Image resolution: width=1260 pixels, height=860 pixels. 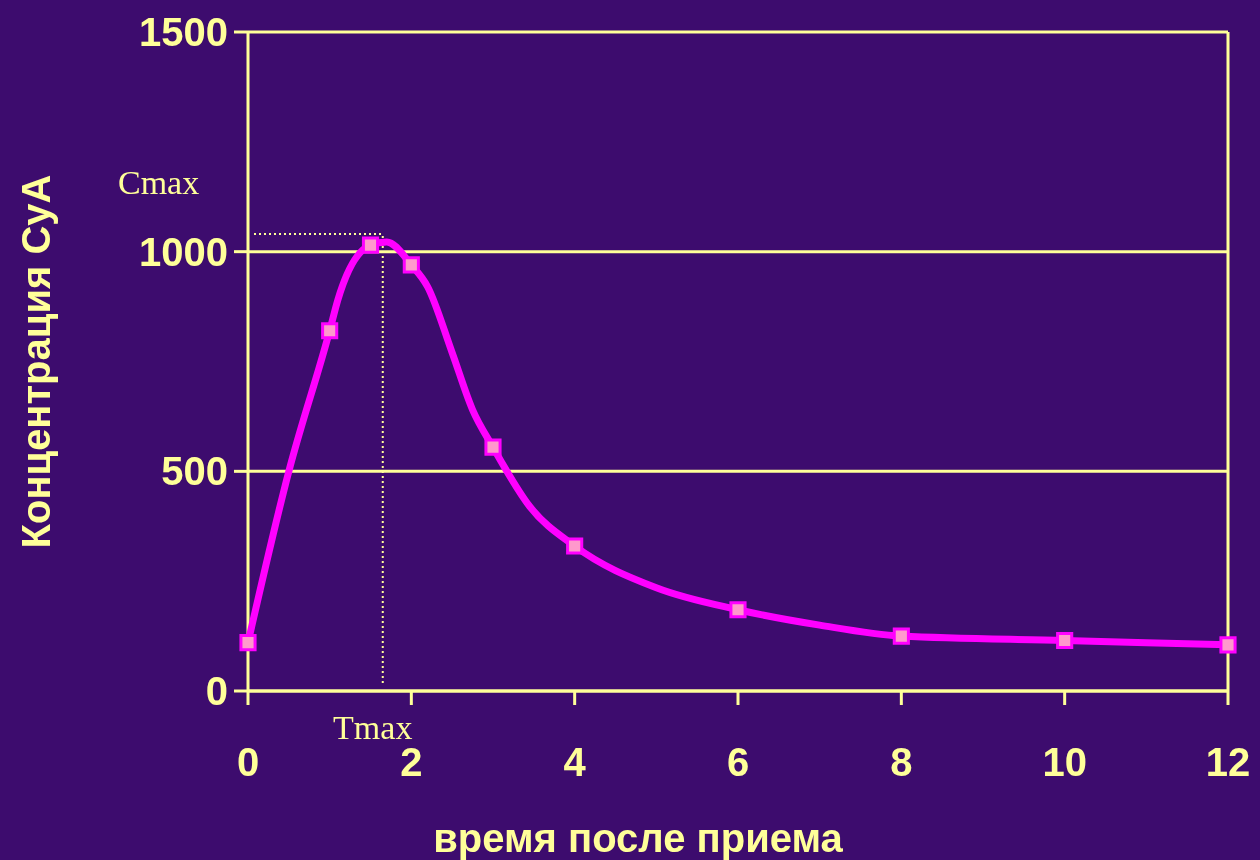 What do you see at coordinates (183, 32) in the screenshot?
I see `y-tick-label: 1500` at bounding box center [183, 32].